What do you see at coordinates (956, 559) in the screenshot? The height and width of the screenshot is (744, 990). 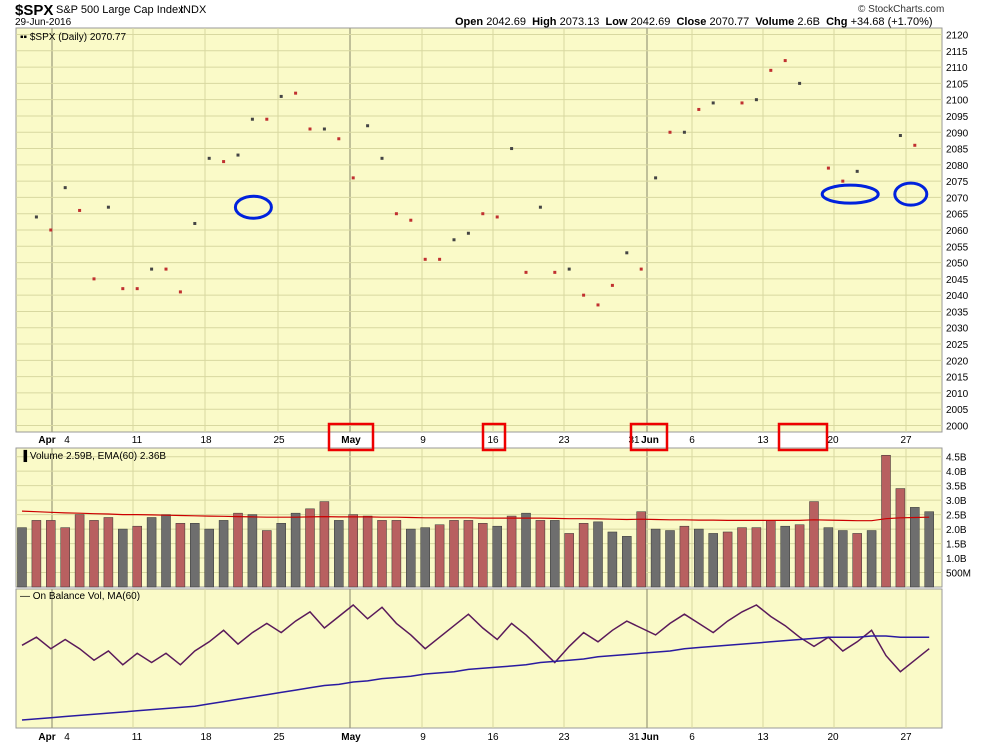 I see `volume-tick-label: 1.0B` at bounding box center [956, 559].